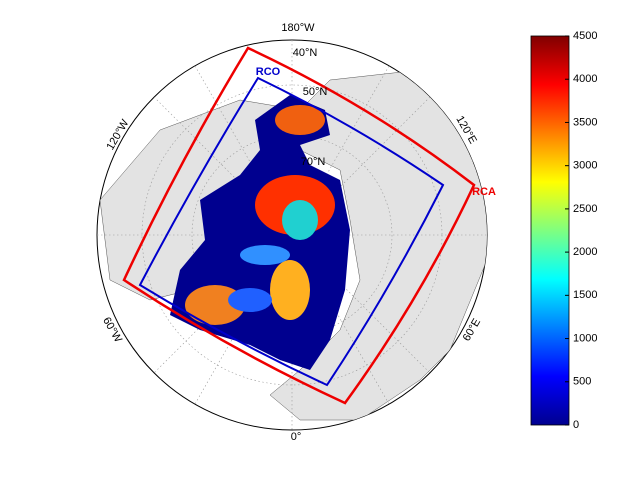 The image size is (639, 484). What do you see at coordinates (576, 425) in the screenshot?
I see `colorbar-tick-label: 0` at bounding box center [576, 425].